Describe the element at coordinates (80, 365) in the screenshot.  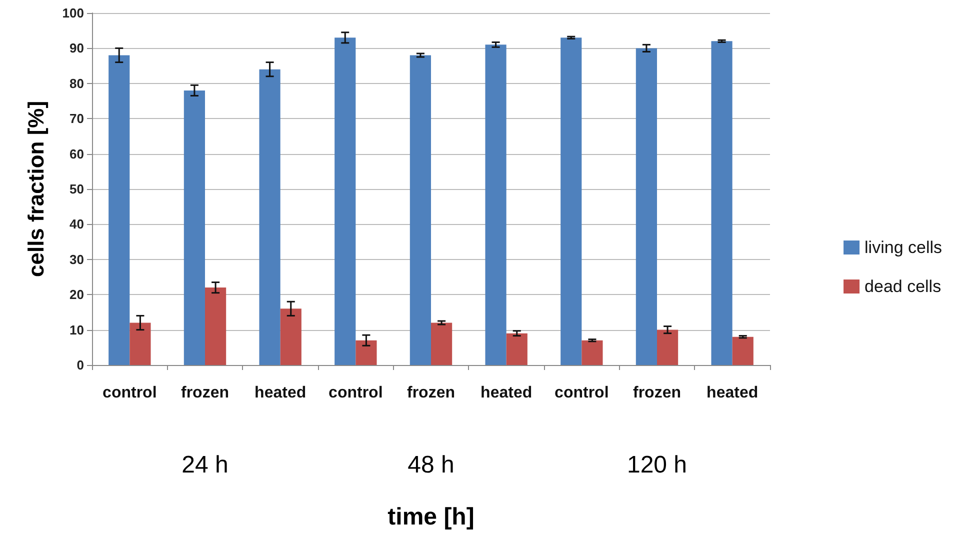
I see `y-tick-label: 0` at that location.